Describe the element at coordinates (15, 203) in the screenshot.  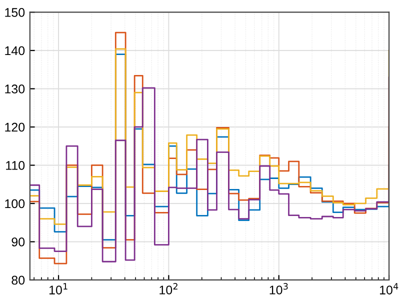
I see `y-tick-label: 100` at that location.